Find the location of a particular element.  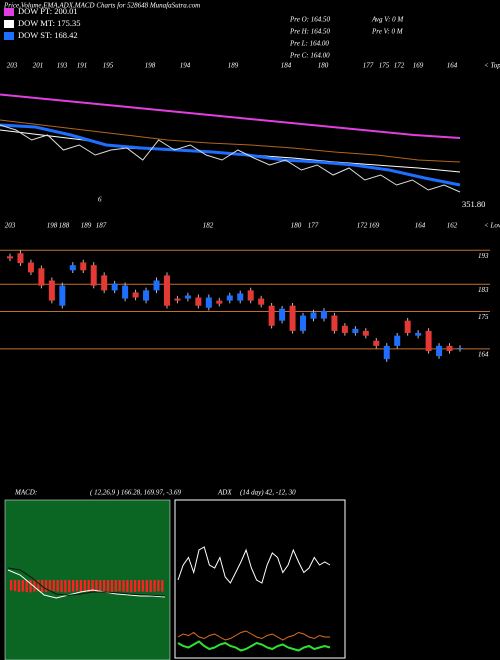

top-label: 164 is located at coordinates (452, 66).